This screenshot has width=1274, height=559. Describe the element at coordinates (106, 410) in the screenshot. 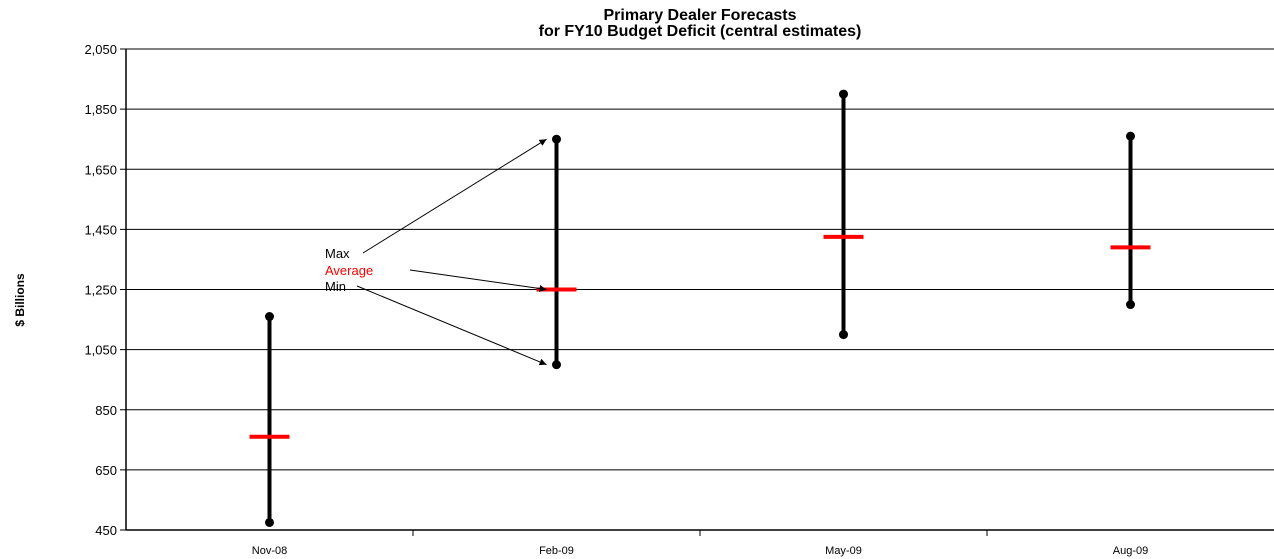

I see `y-tick-label: 850` at that location.